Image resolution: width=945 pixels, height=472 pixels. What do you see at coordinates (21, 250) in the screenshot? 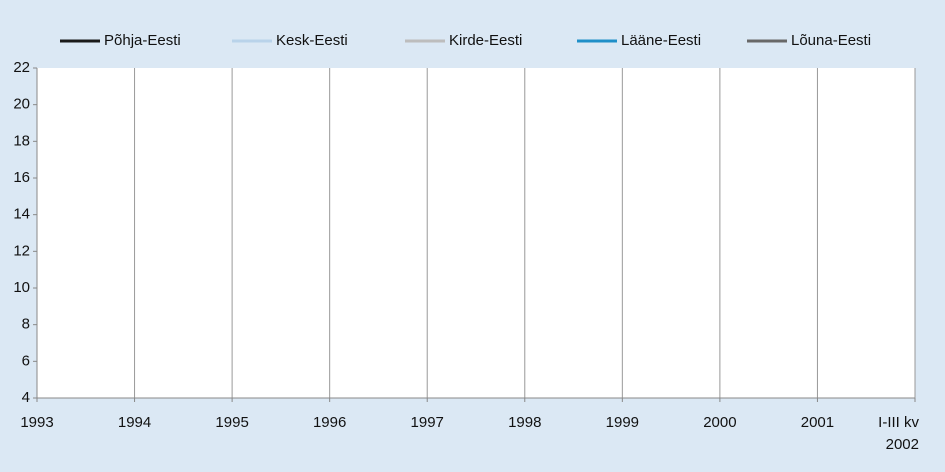
I see `y-tick-label: 12` at bounding box center [21, 250].